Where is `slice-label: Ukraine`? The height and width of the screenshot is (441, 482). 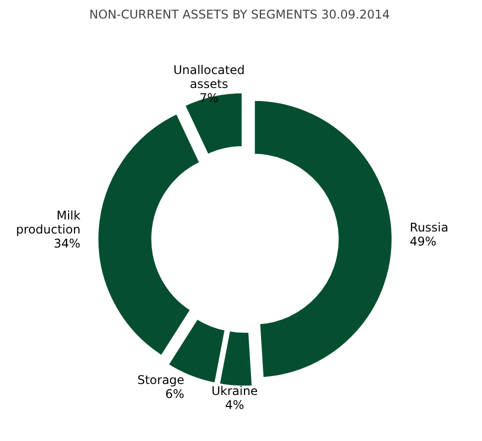 slice-label: Ukraine is located at coordinates (234, 391).